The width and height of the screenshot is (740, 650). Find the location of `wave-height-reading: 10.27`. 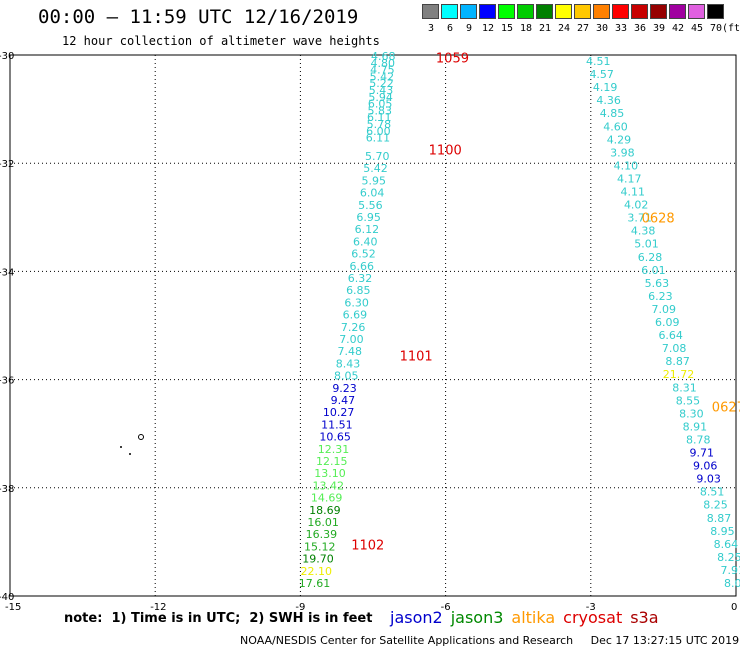

wave-height-reading: 10.27 is located at coordinates (339, 412).